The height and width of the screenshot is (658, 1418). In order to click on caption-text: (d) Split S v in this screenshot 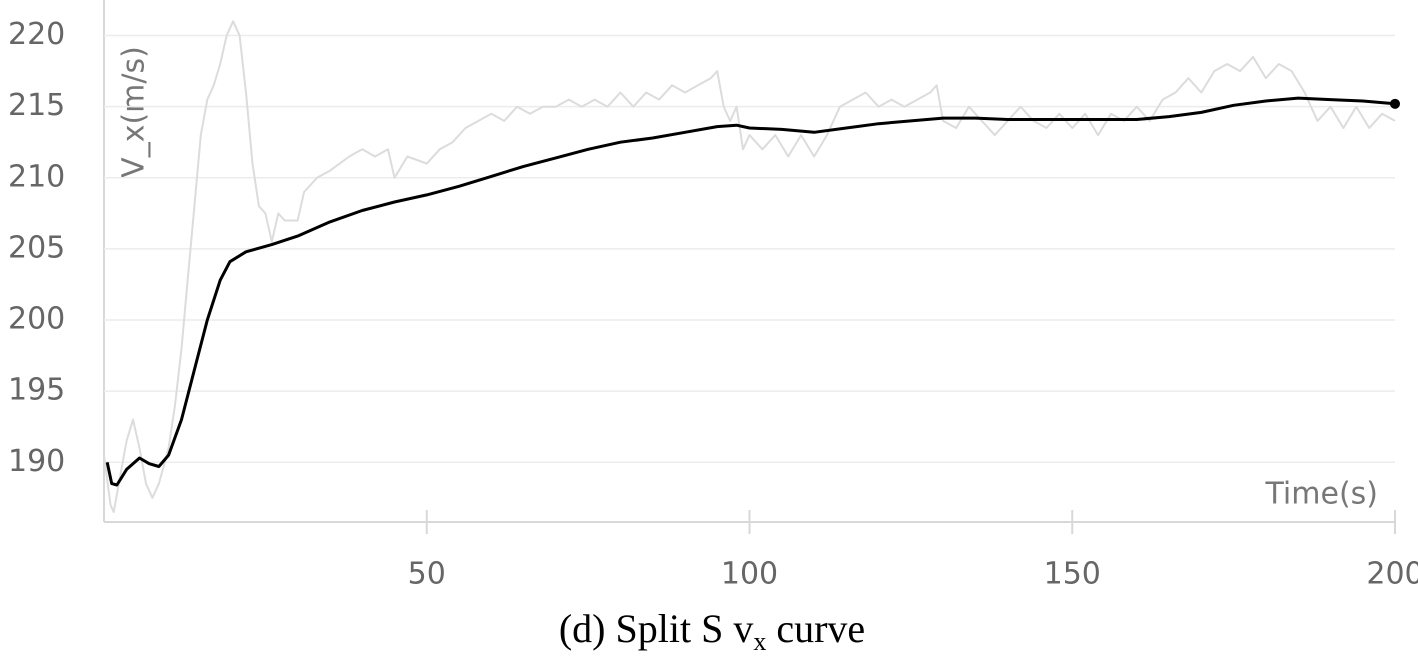, I will do `click(656, 628)`.